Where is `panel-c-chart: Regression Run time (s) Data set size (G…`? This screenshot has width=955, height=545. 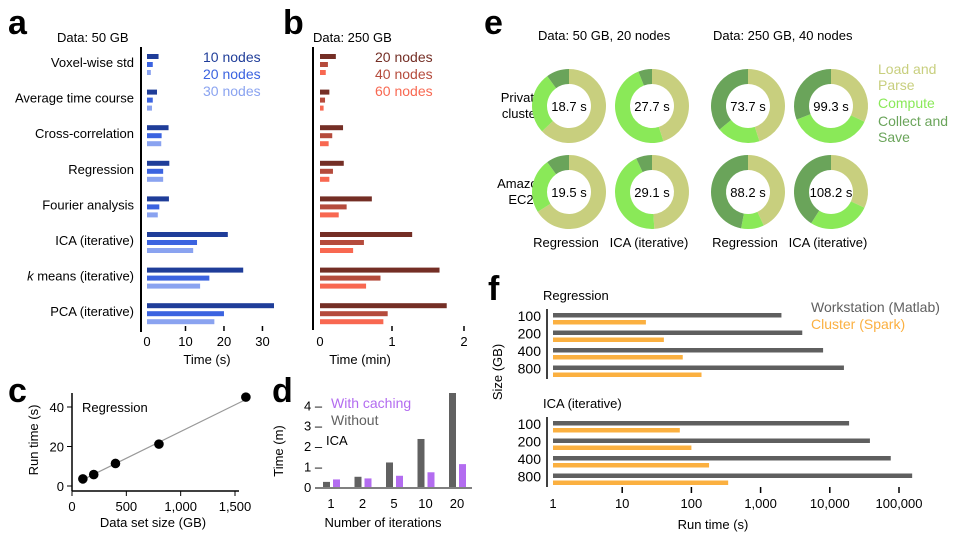 panel-c-chart: Regression Run time (s) Data set size (G… is located at coordinates (138, 461).